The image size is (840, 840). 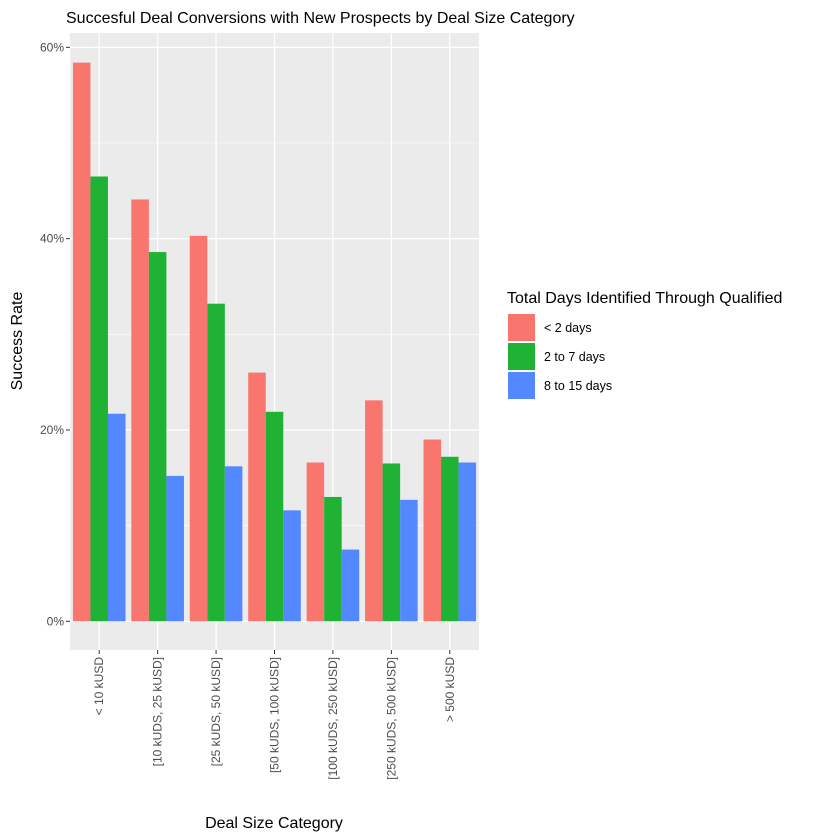 What do you see at coordinates (55, 334) in the screenshot?
I see `y-axis: 0% 20% 40% 60%` at bounding box center [55, 334].